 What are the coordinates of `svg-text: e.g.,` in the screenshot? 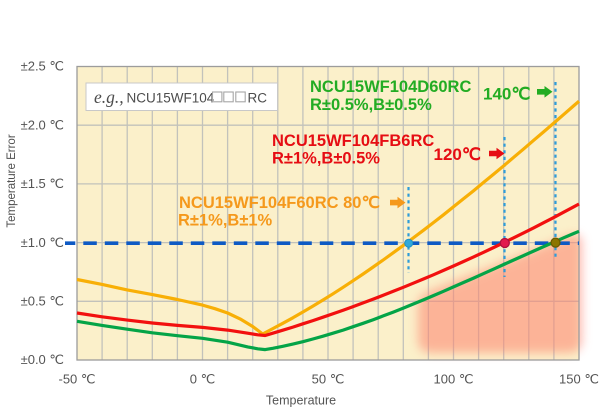 It's located at (109, 97).